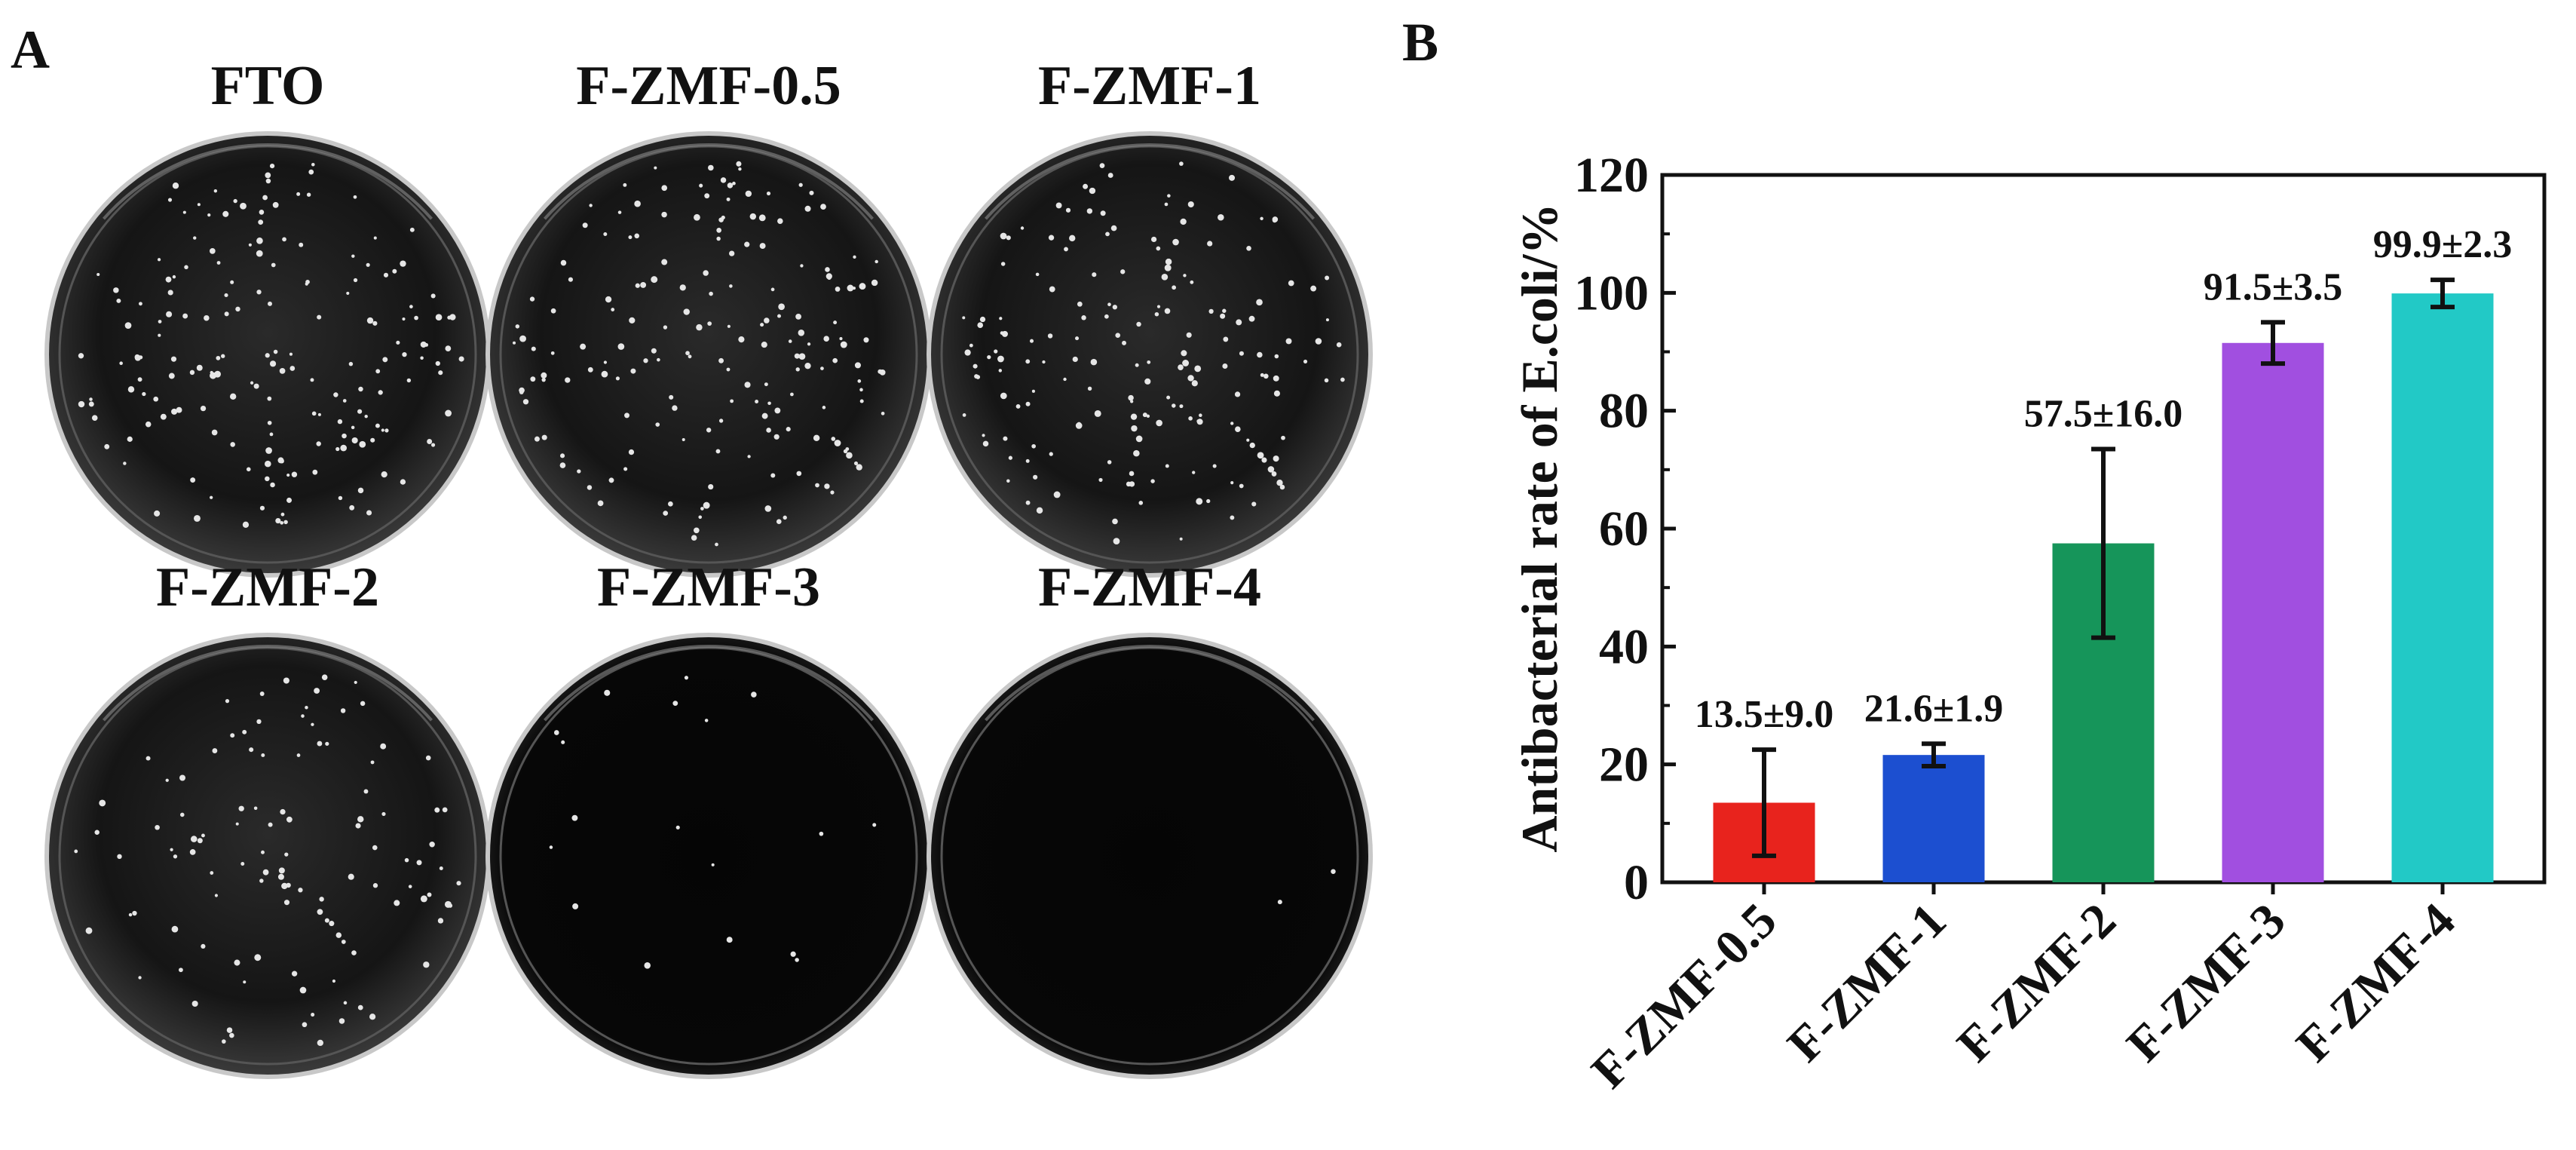 The height and width of the screenshot is (1150, 2576). What do you see at coordinates (1611, 292) in the screenshot?
I see `y-tick-label: 100` at bounding box center [1611, 292].